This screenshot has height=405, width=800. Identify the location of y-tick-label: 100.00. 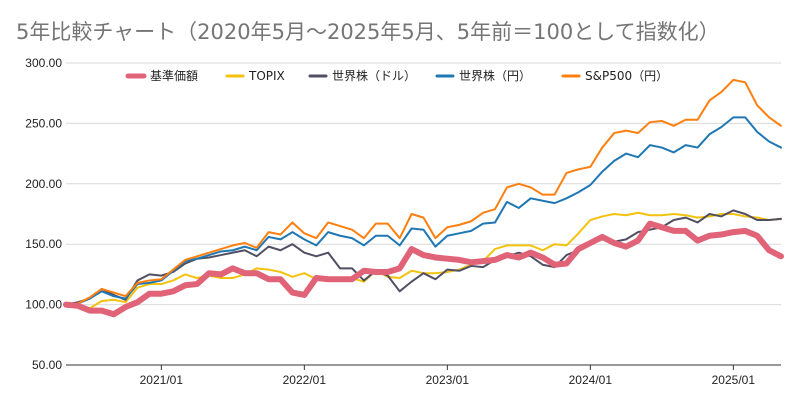
(43, 305).